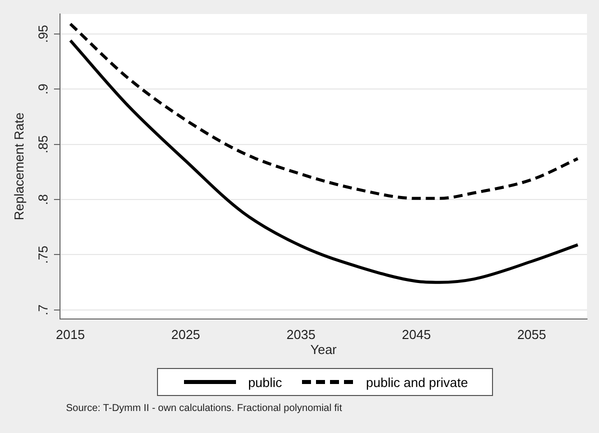 The image size is (599, 433). What do you see at coordinates (43, 89) in the screenshot?
I see `y-tick-label: .9` at bounding box center [43, 89].